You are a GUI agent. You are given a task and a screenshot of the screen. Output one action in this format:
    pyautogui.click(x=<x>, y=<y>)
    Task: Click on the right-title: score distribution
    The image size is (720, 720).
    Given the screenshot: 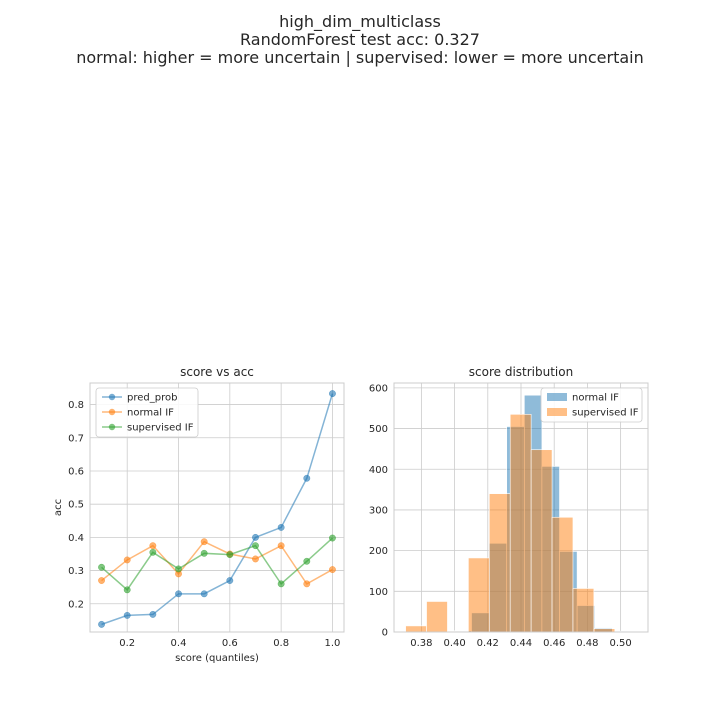 What is the action you would take?
    pyautogui.click(x=521, y=372)
    